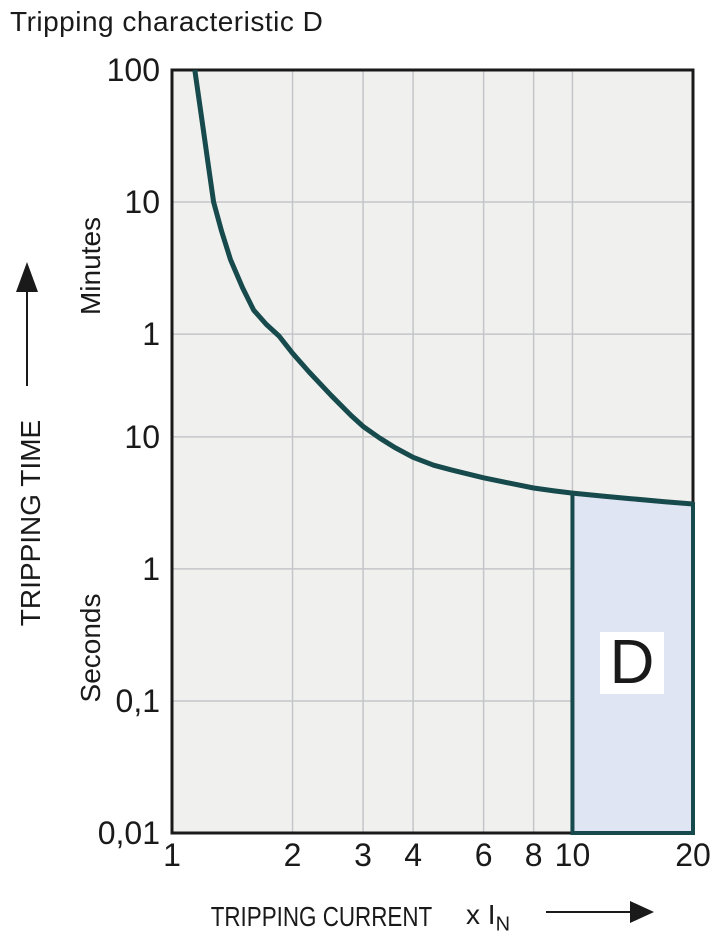 The width and height of the screenshot is (720, 943). What do you see at coordinates (413, 855) in the screenshot?
I see `x-tick-label: 4` at bounding box center [413, 855].